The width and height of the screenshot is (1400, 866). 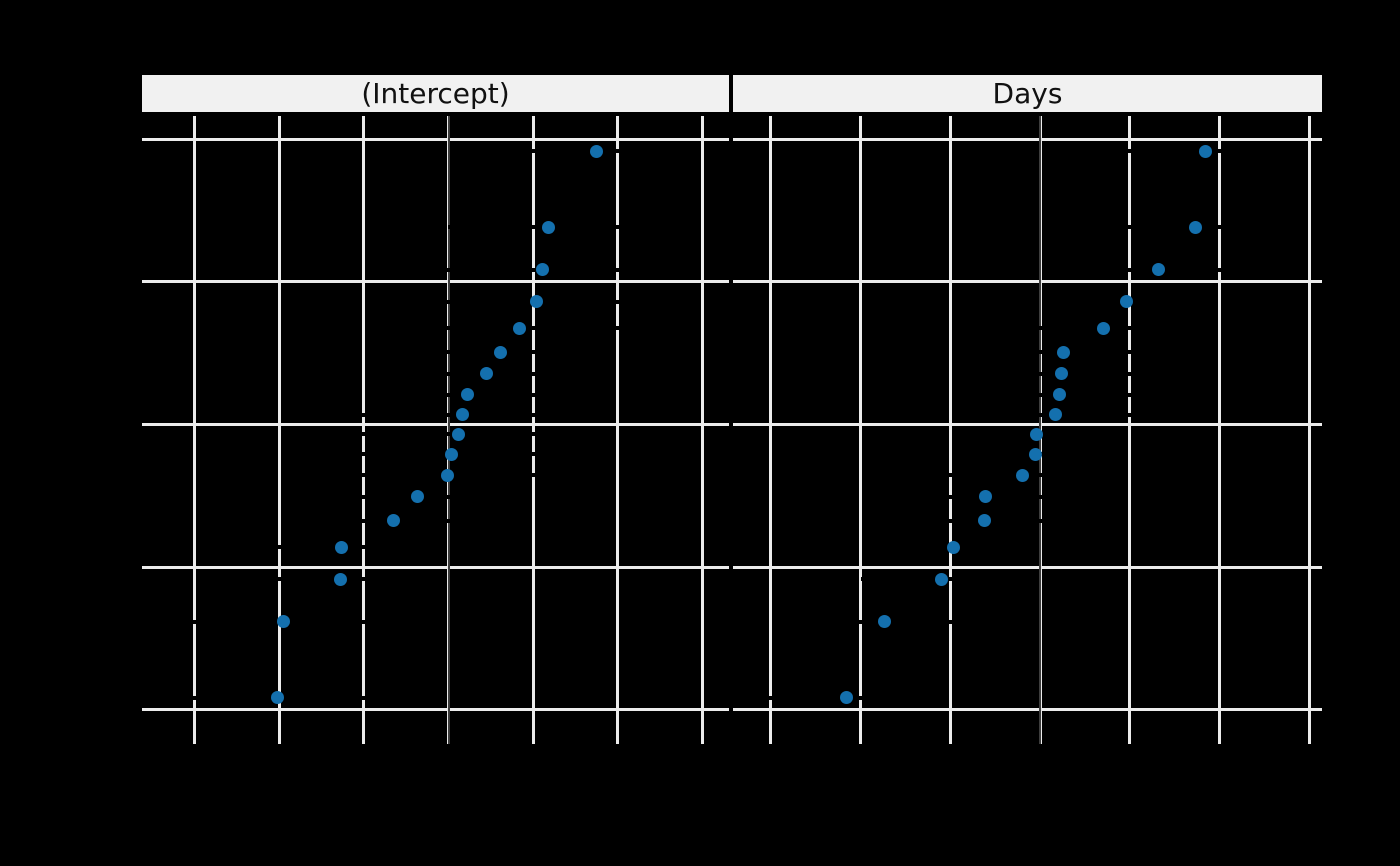 I want to click on panel-strip-intercept: (Intercept), so click(x=435, y=93).